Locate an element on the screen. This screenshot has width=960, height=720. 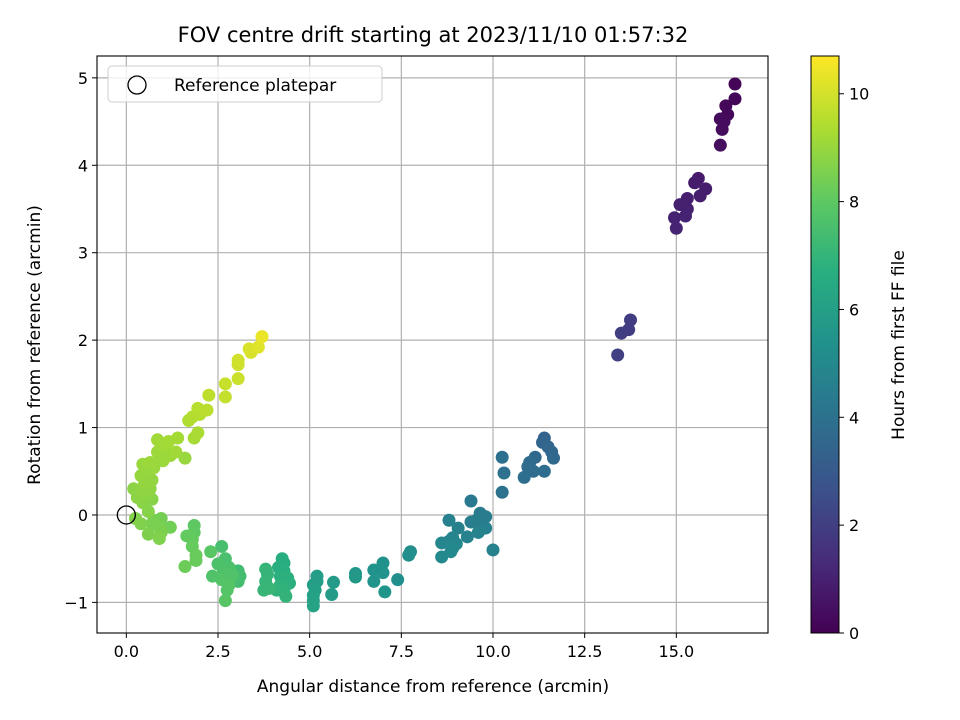
colorbar-tick-label: 4 is located at coordinates (854, 417).